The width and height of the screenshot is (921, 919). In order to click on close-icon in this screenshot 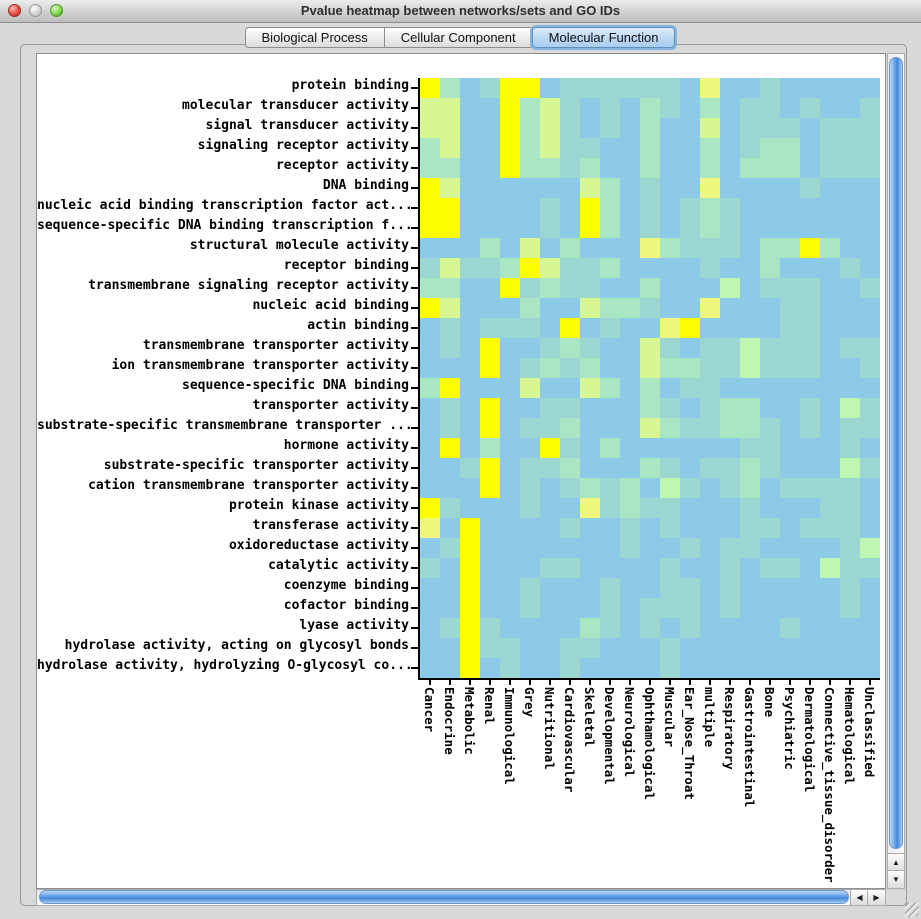, I will do `click(14, 10)`.